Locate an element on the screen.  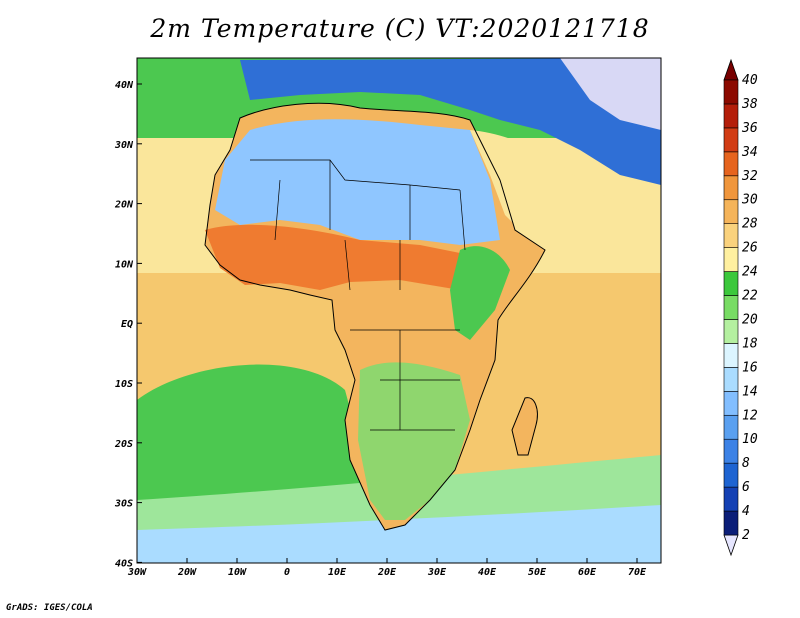
chart-title: 2m Temperature (C) VT:2020121718 is located at coordinates (400, 28).